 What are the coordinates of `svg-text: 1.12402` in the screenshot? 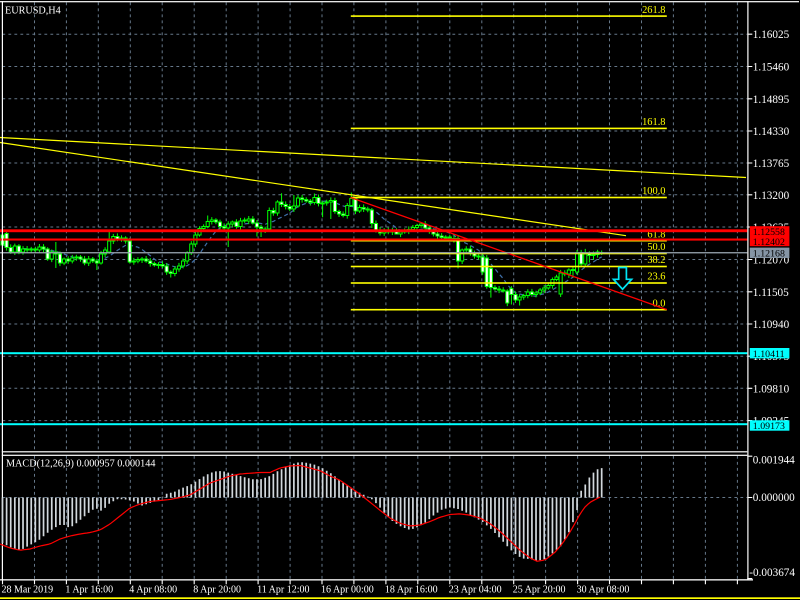 It's located at (769, 242).